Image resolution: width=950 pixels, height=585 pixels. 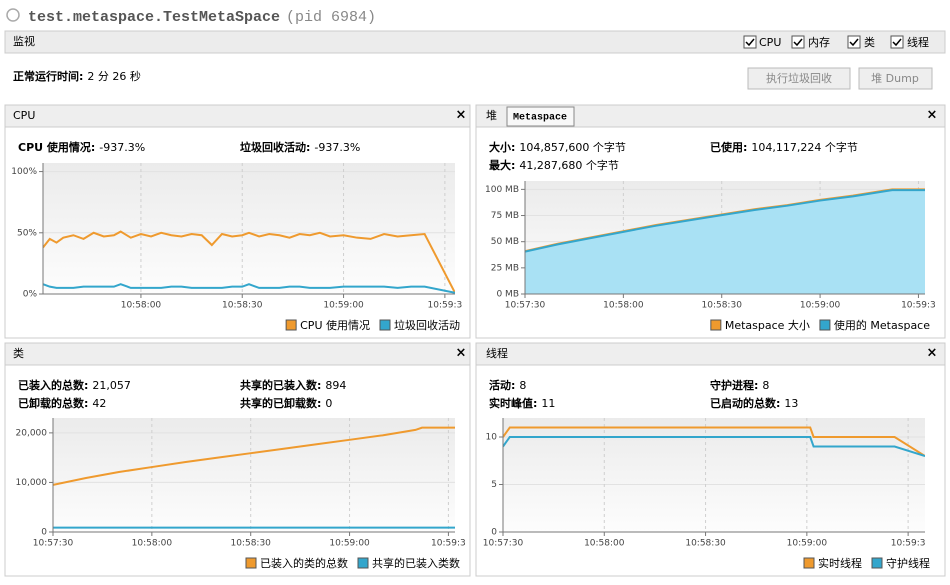 I want to click on stat-label: 活动:, so click(x=502, y=385).